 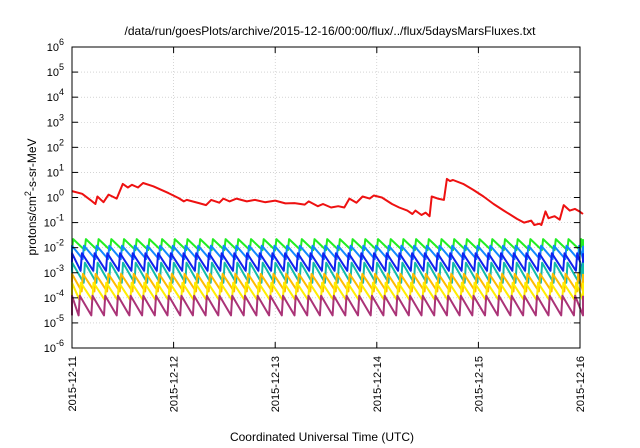 I want to click on y-axis-label: protons/cm2-s-sr-MeV, so click(x=31, y=196).